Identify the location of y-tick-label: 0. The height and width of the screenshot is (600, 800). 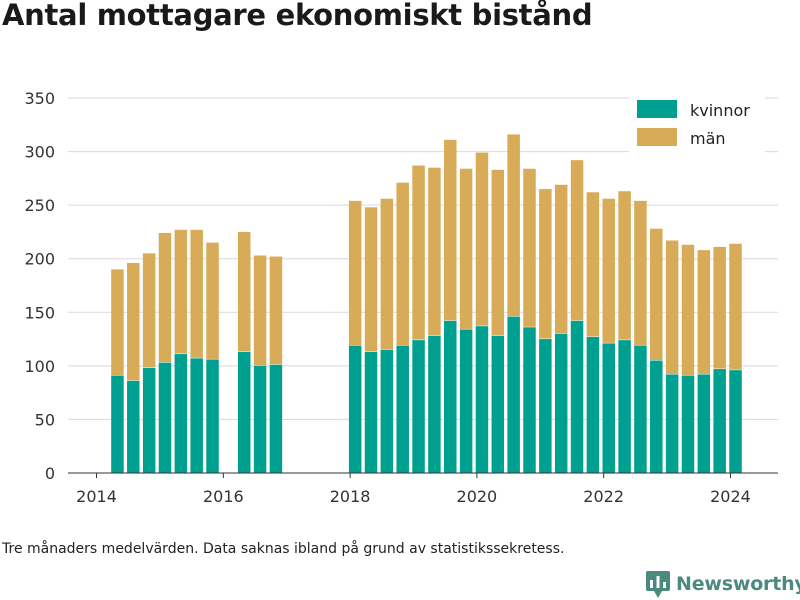
(50, 473).